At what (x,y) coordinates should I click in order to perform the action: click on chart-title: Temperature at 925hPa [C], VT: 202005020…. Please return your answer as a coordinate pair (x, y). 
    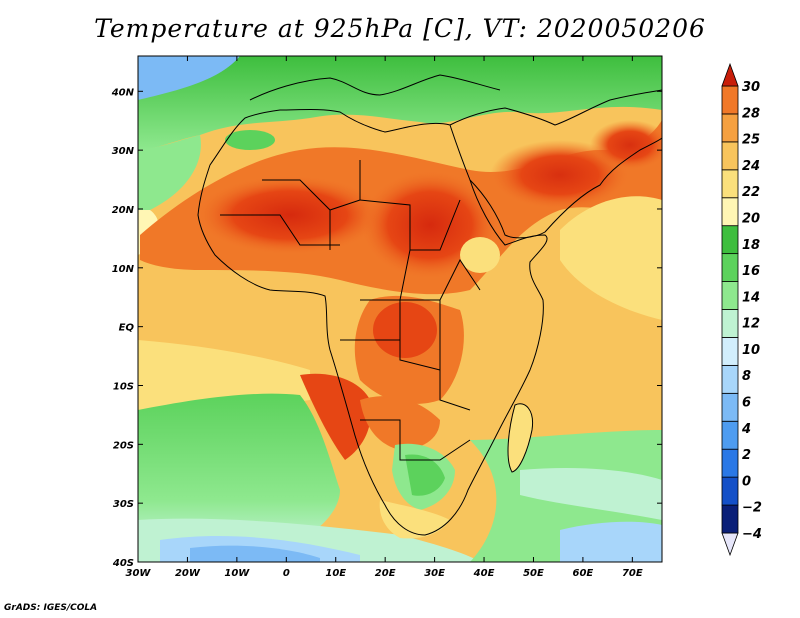
    Looking at the image, I should click on (400, 28).